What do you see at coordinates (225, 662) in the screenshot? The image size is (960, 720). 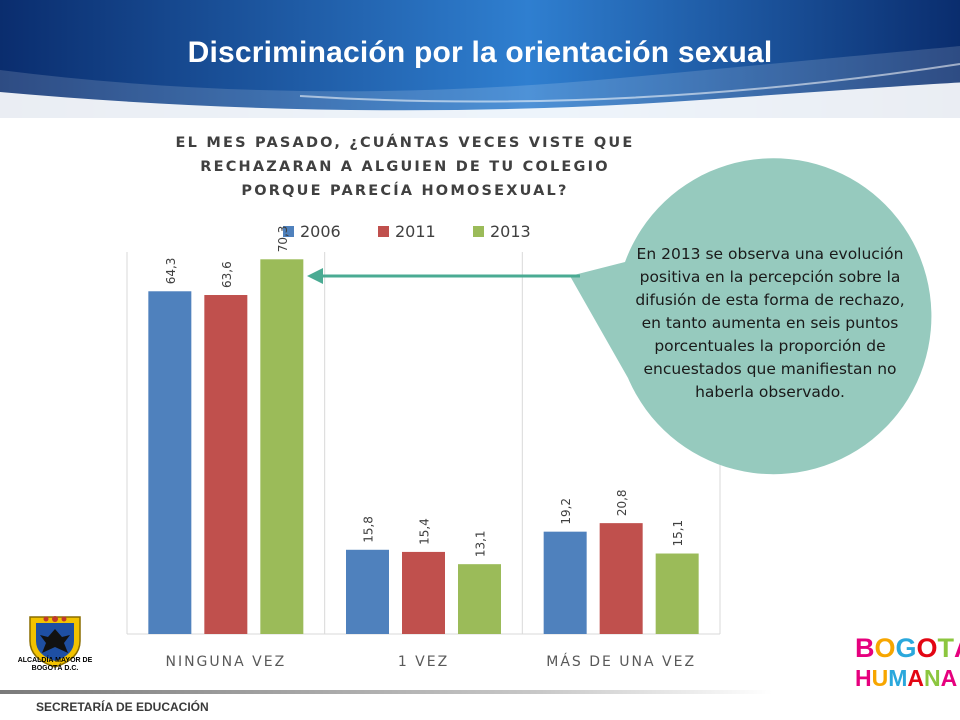 I see `category-label: NINGUNA VEZ` at bounding box center [225, 662].